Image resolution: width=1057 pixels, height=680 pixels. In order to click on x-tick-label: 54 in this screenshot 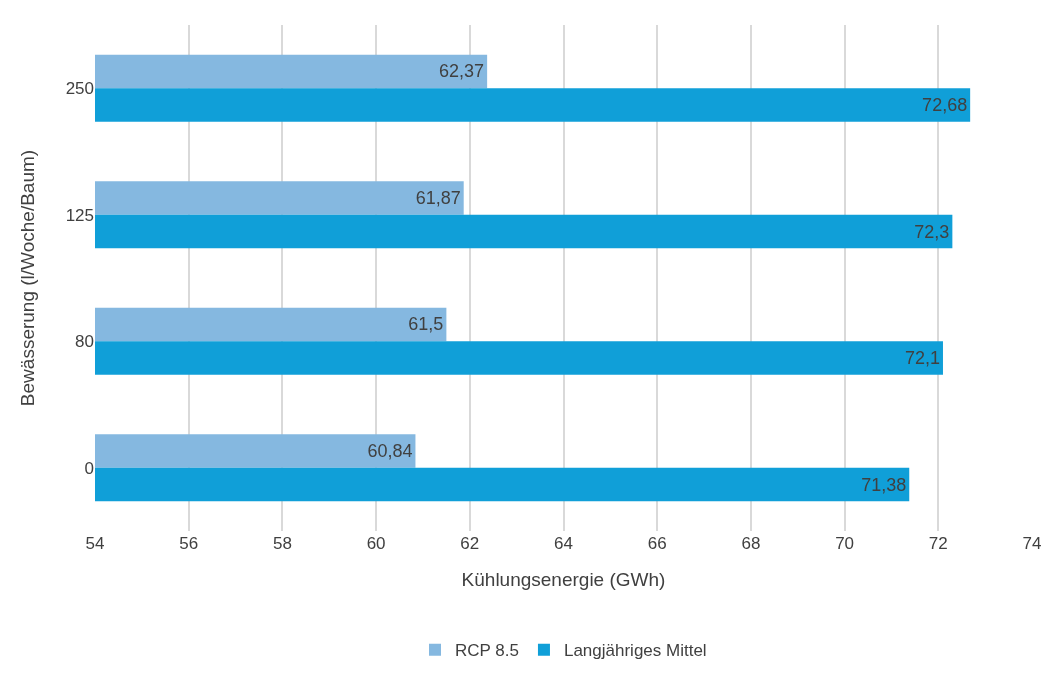, I will do `click(95, 543)`.